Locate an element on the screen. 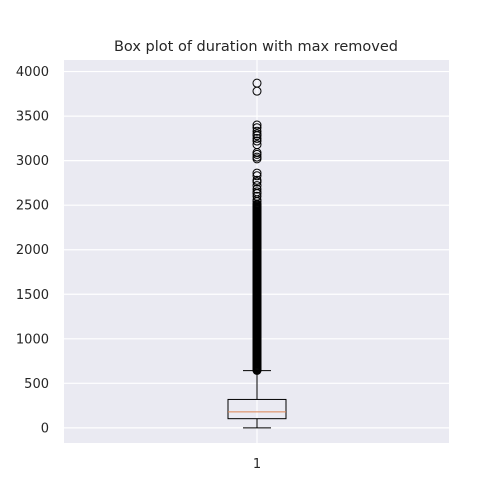 The image size is (500, 500). y-tick-label: 0 is located at coordinates (45, 428).